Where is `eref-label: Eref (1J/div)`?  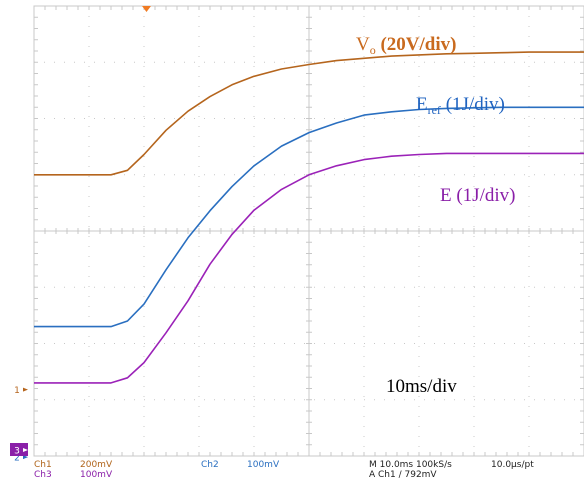
eref-label: Eref (1J/div) is located at coordinates (460, 105).